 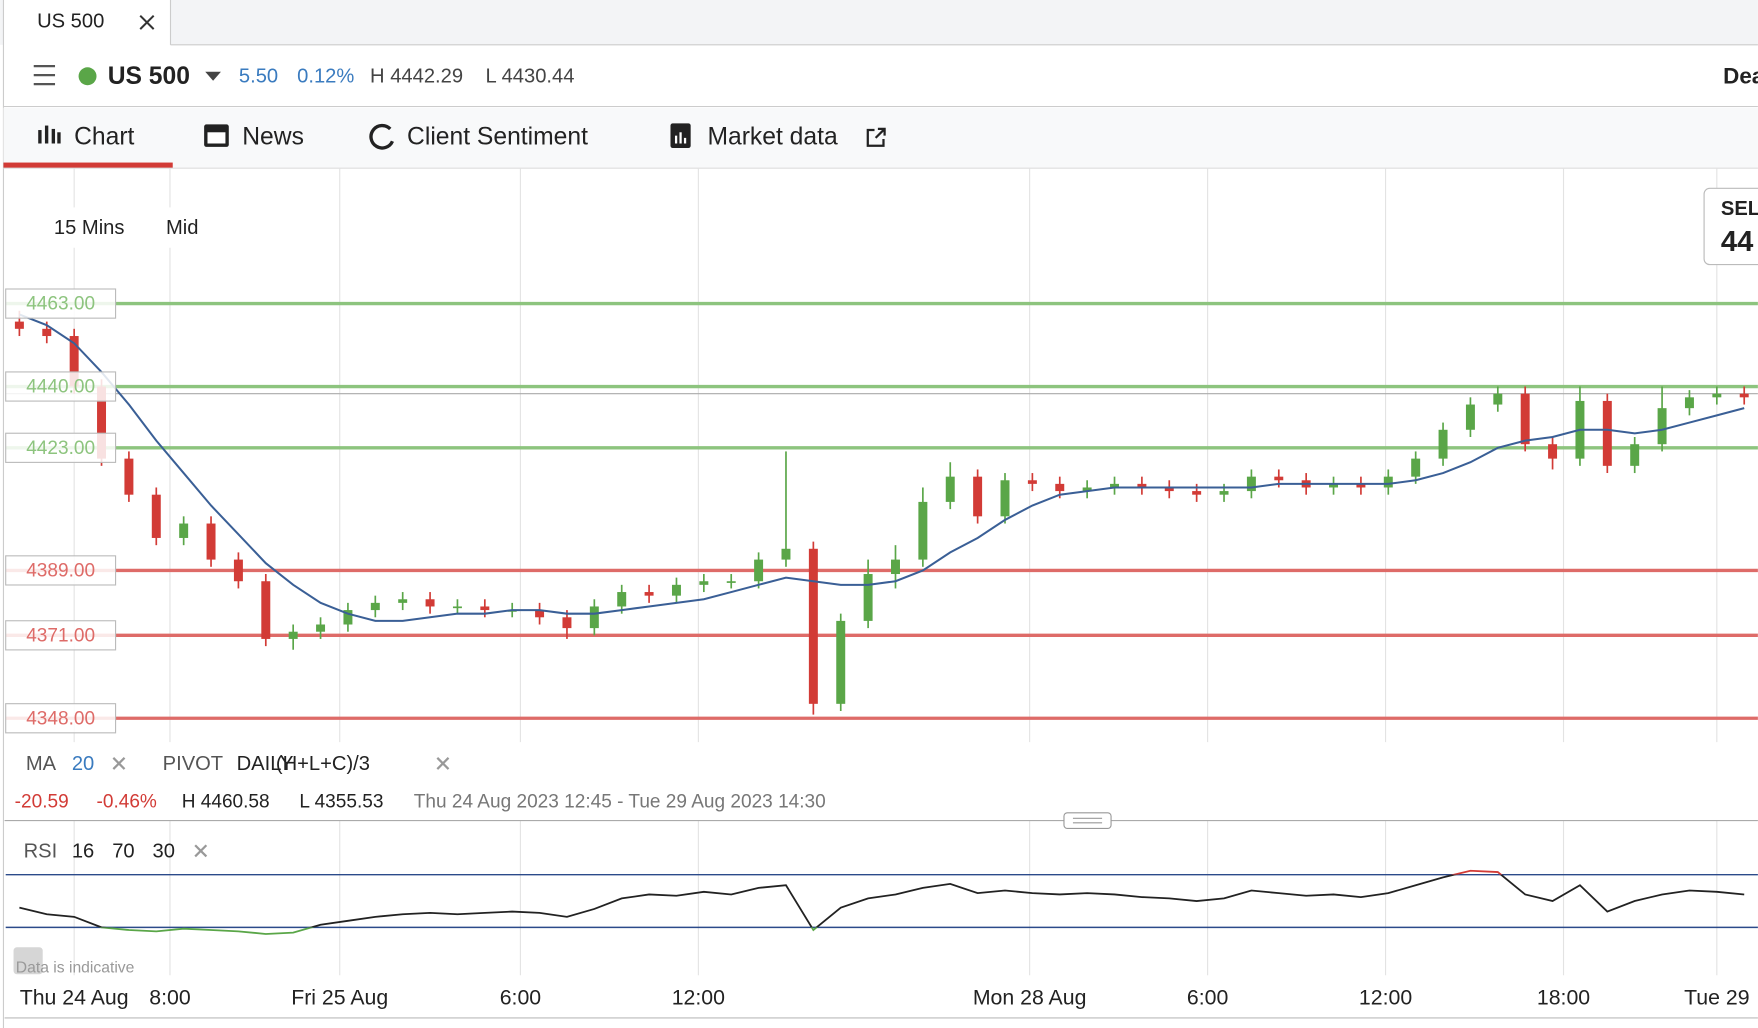 What do you see at coordinates (89, 228) in the screenshot?
I see `interval: 15 Mins` at bounding box center [89, 228].